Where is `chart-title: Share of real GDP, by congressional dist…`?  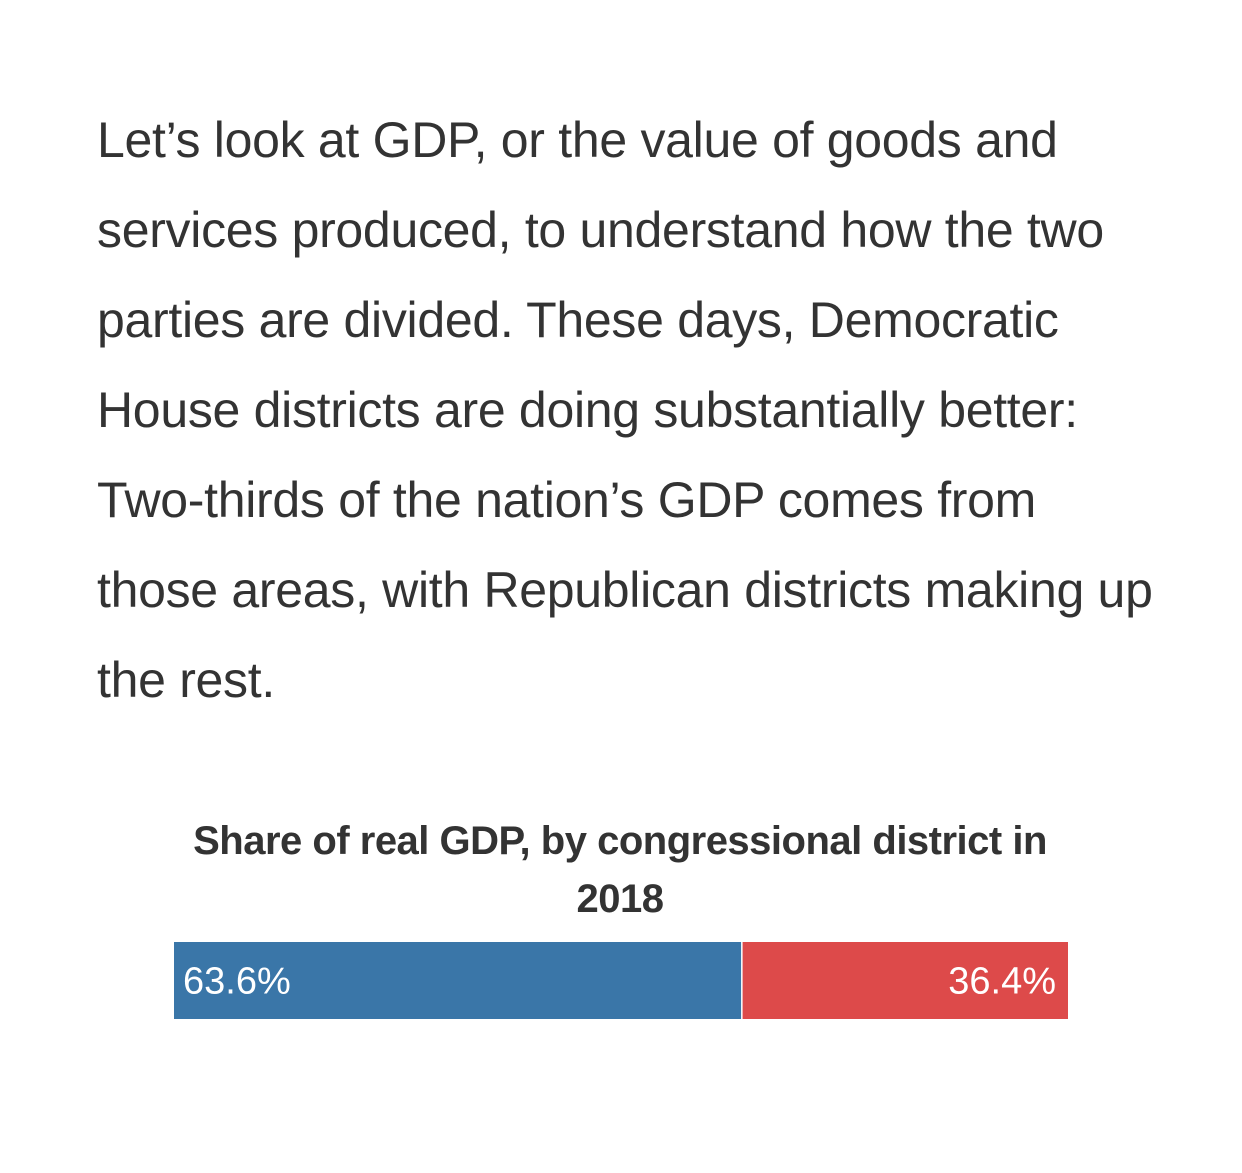 chart-title: Share of real GDP, by congressional dist… is located at coordinates (620, 870).